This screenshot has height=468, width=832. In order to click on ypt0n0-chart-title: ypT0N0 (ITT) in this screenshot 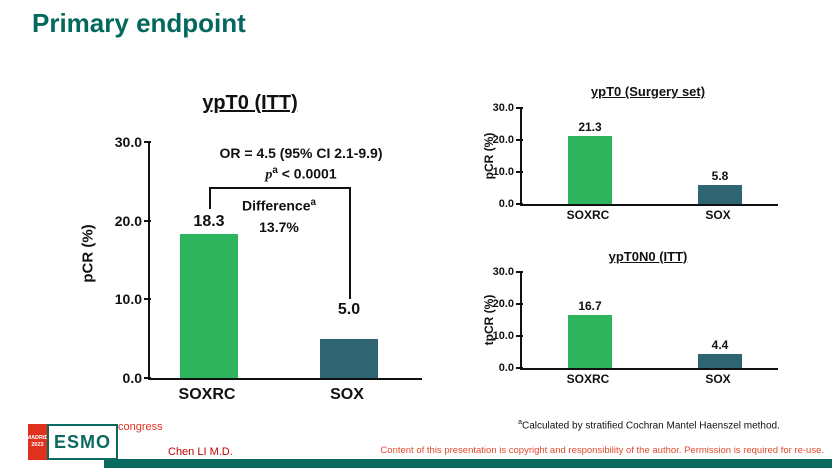, I will do `click(648, 256)`.